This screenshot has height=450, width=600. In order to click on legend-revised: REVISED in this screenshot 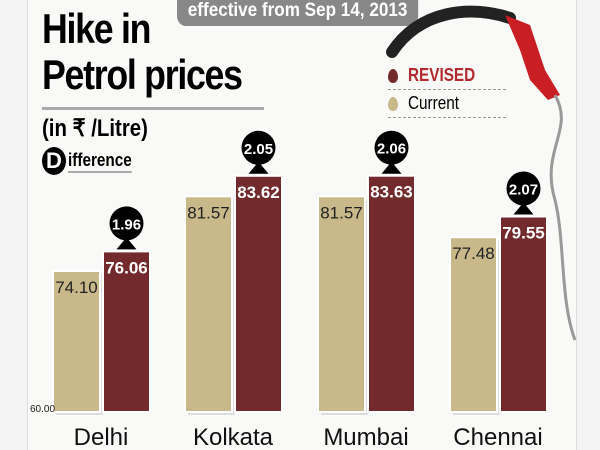, I will do `click(447, 76)`.